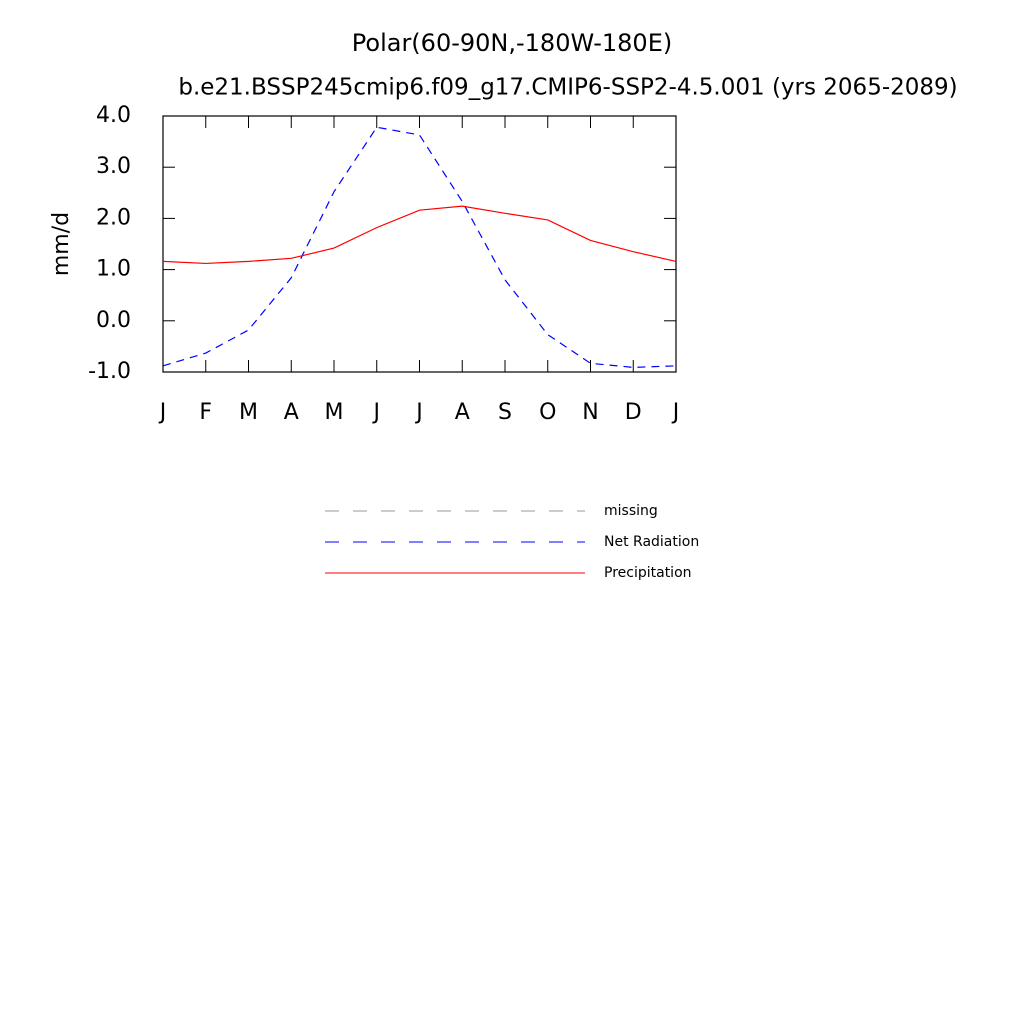  I want to click on y-tick-label: 1.0, so click(113, 269).